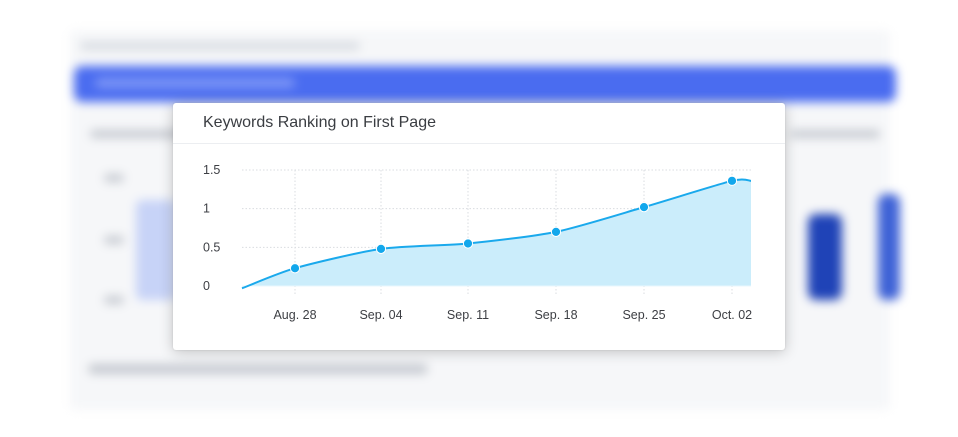  What do you see at coordinates (211, 247) in the screenshot?
I see `y-tick-label: 0.5` at bounding box center [211, 247].